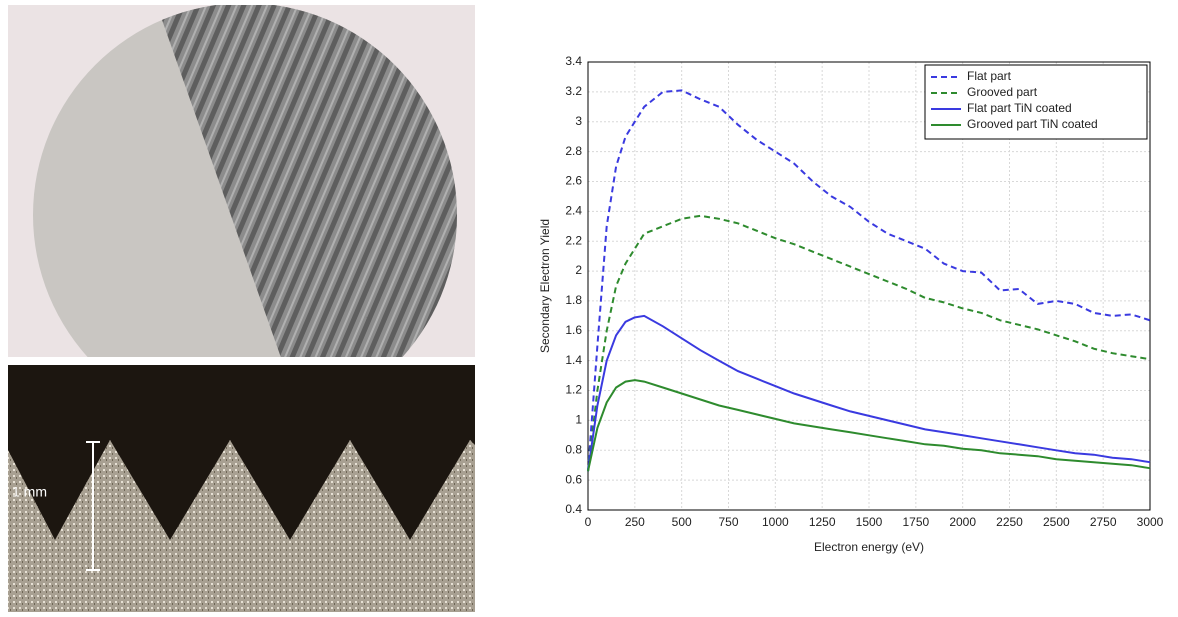  Describe the element at coordinates (573, 360) in the screenshot. I see `y-tick-label: 1.4` at that location.